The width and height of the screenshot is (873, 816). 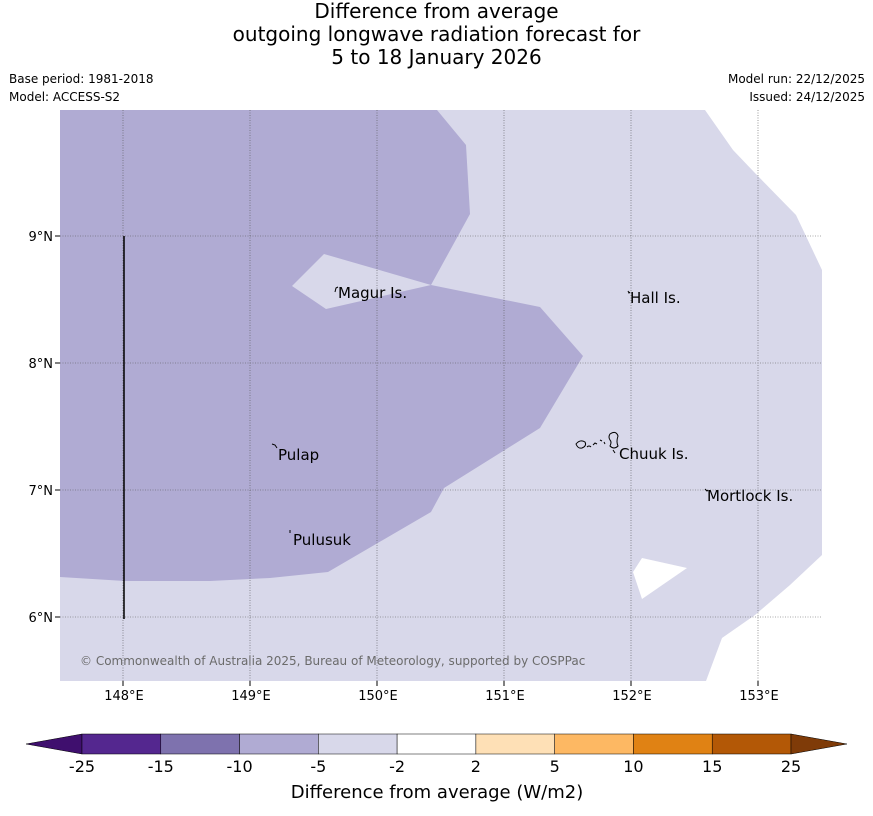 What do you see at coordinates (54, 744) in the screenshot?
I see `colorbar-extend-low` at bounding box center [54, 744].